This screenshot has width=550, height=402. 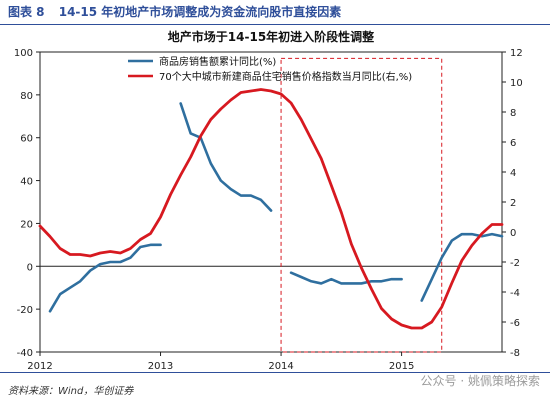 What do you see at coordinates (285, 76) in the screenshot?
I see `legend-label-price-index: 70个大中城市新建商品住宅销售价格指数当月同比(右,%)` at bounding box center [285, 76].